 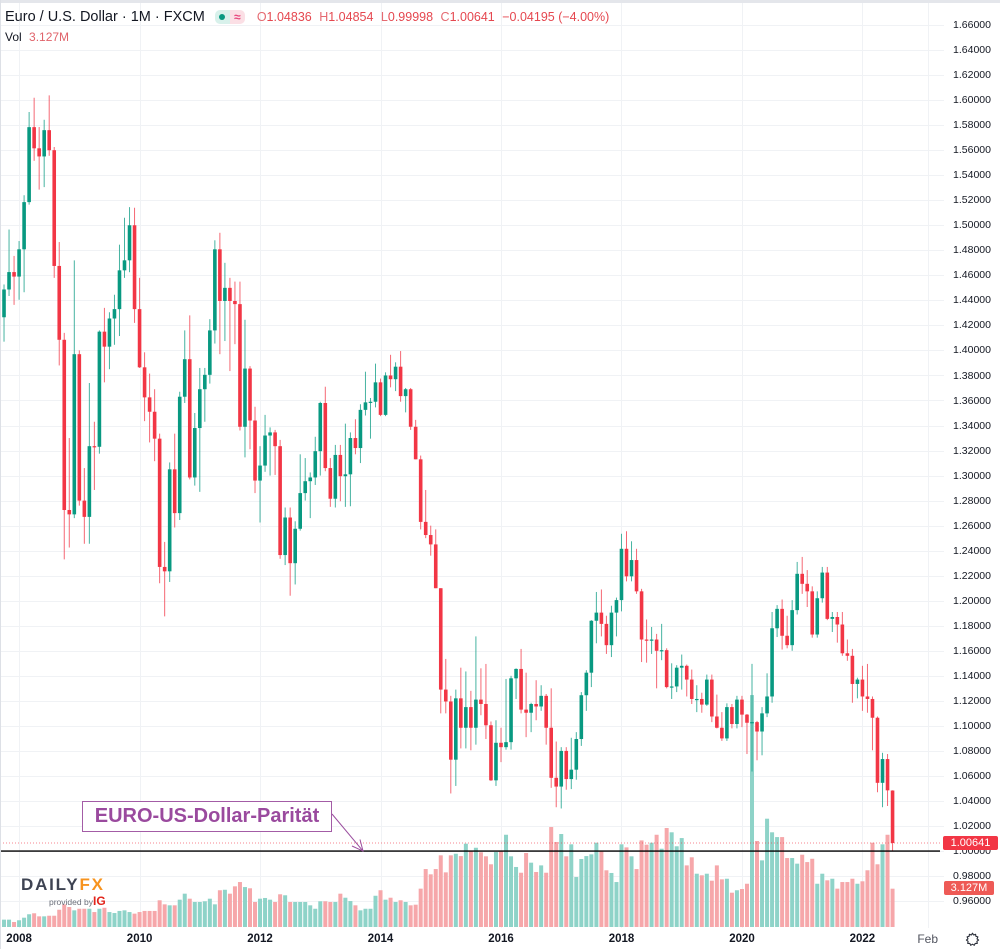 What do you see at coordinates (307, 37) in the screenshot?
I see `legend-volume-row: Vol 3.127M` at bounding box center [307, 37].